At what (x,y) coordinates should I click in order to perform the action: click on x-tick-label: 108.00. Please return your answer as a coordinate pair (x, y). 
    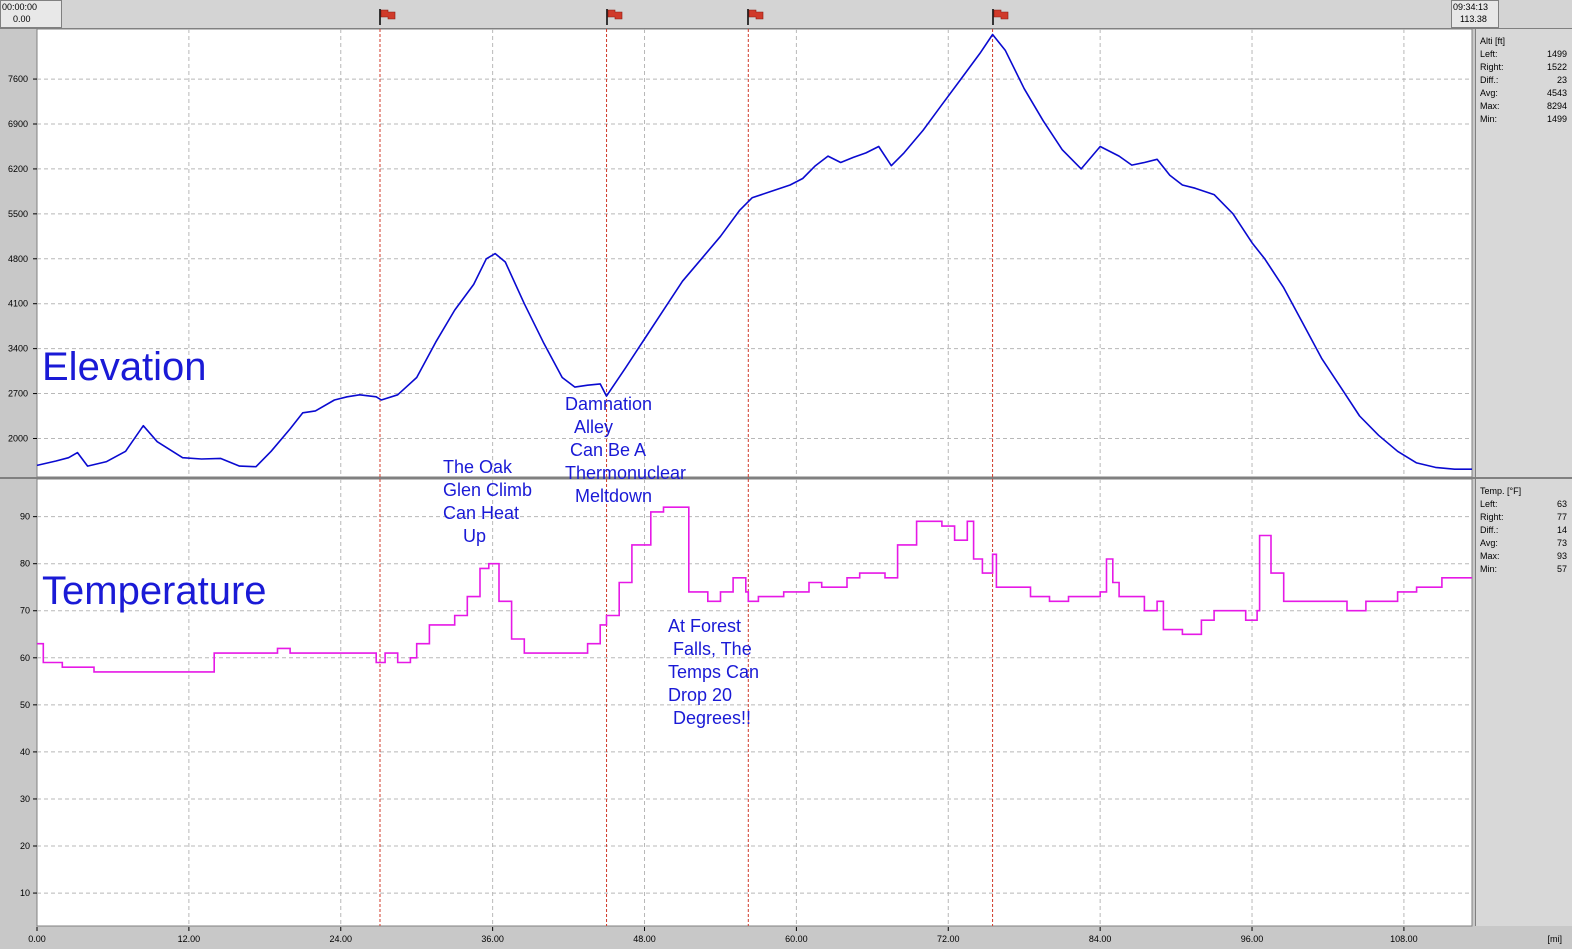
    Looking at the image, I should click on (1404, 939).